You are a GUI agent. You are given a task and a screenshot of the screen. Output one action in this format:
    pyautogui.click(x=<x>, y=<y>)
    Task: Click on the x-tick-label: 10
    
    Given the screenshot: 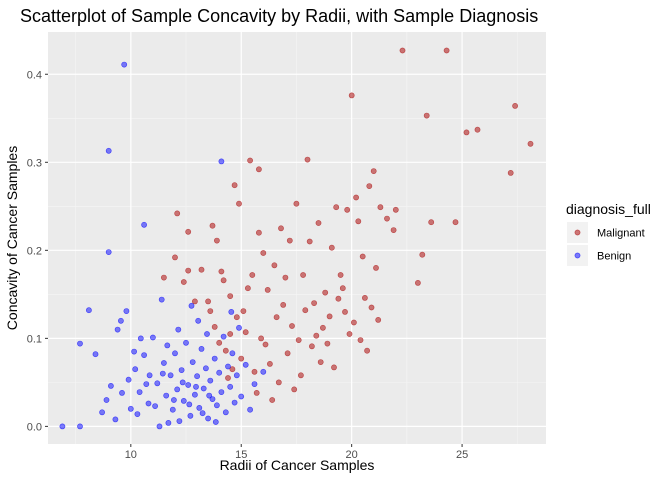 What is the action you would take?
    pyautogui.click(x=131, y=455)
    